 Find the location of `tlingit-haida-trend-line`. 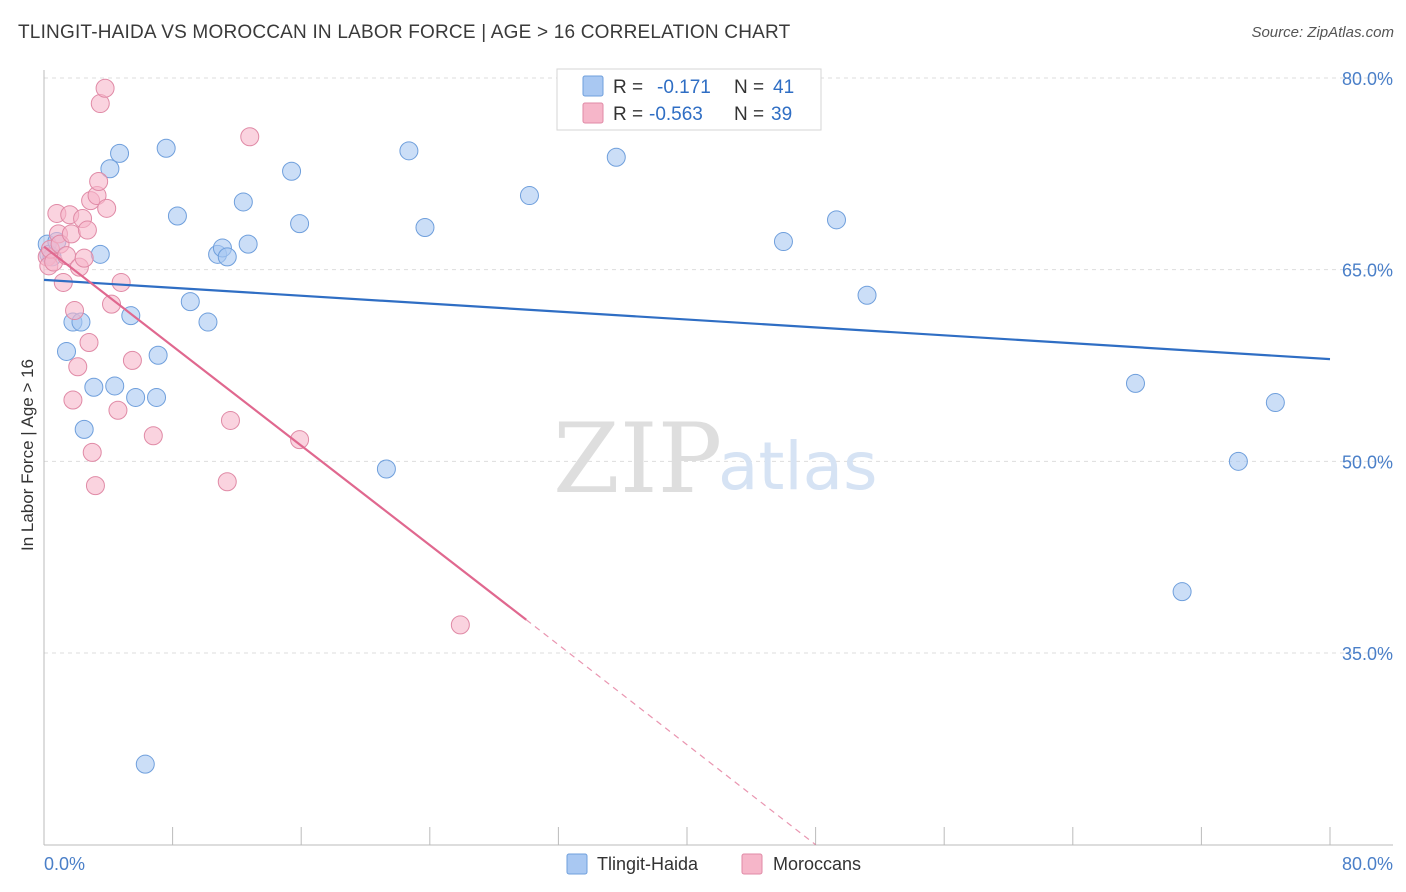

tlingit-haida-trend-line is located at coordinates (687, 319).